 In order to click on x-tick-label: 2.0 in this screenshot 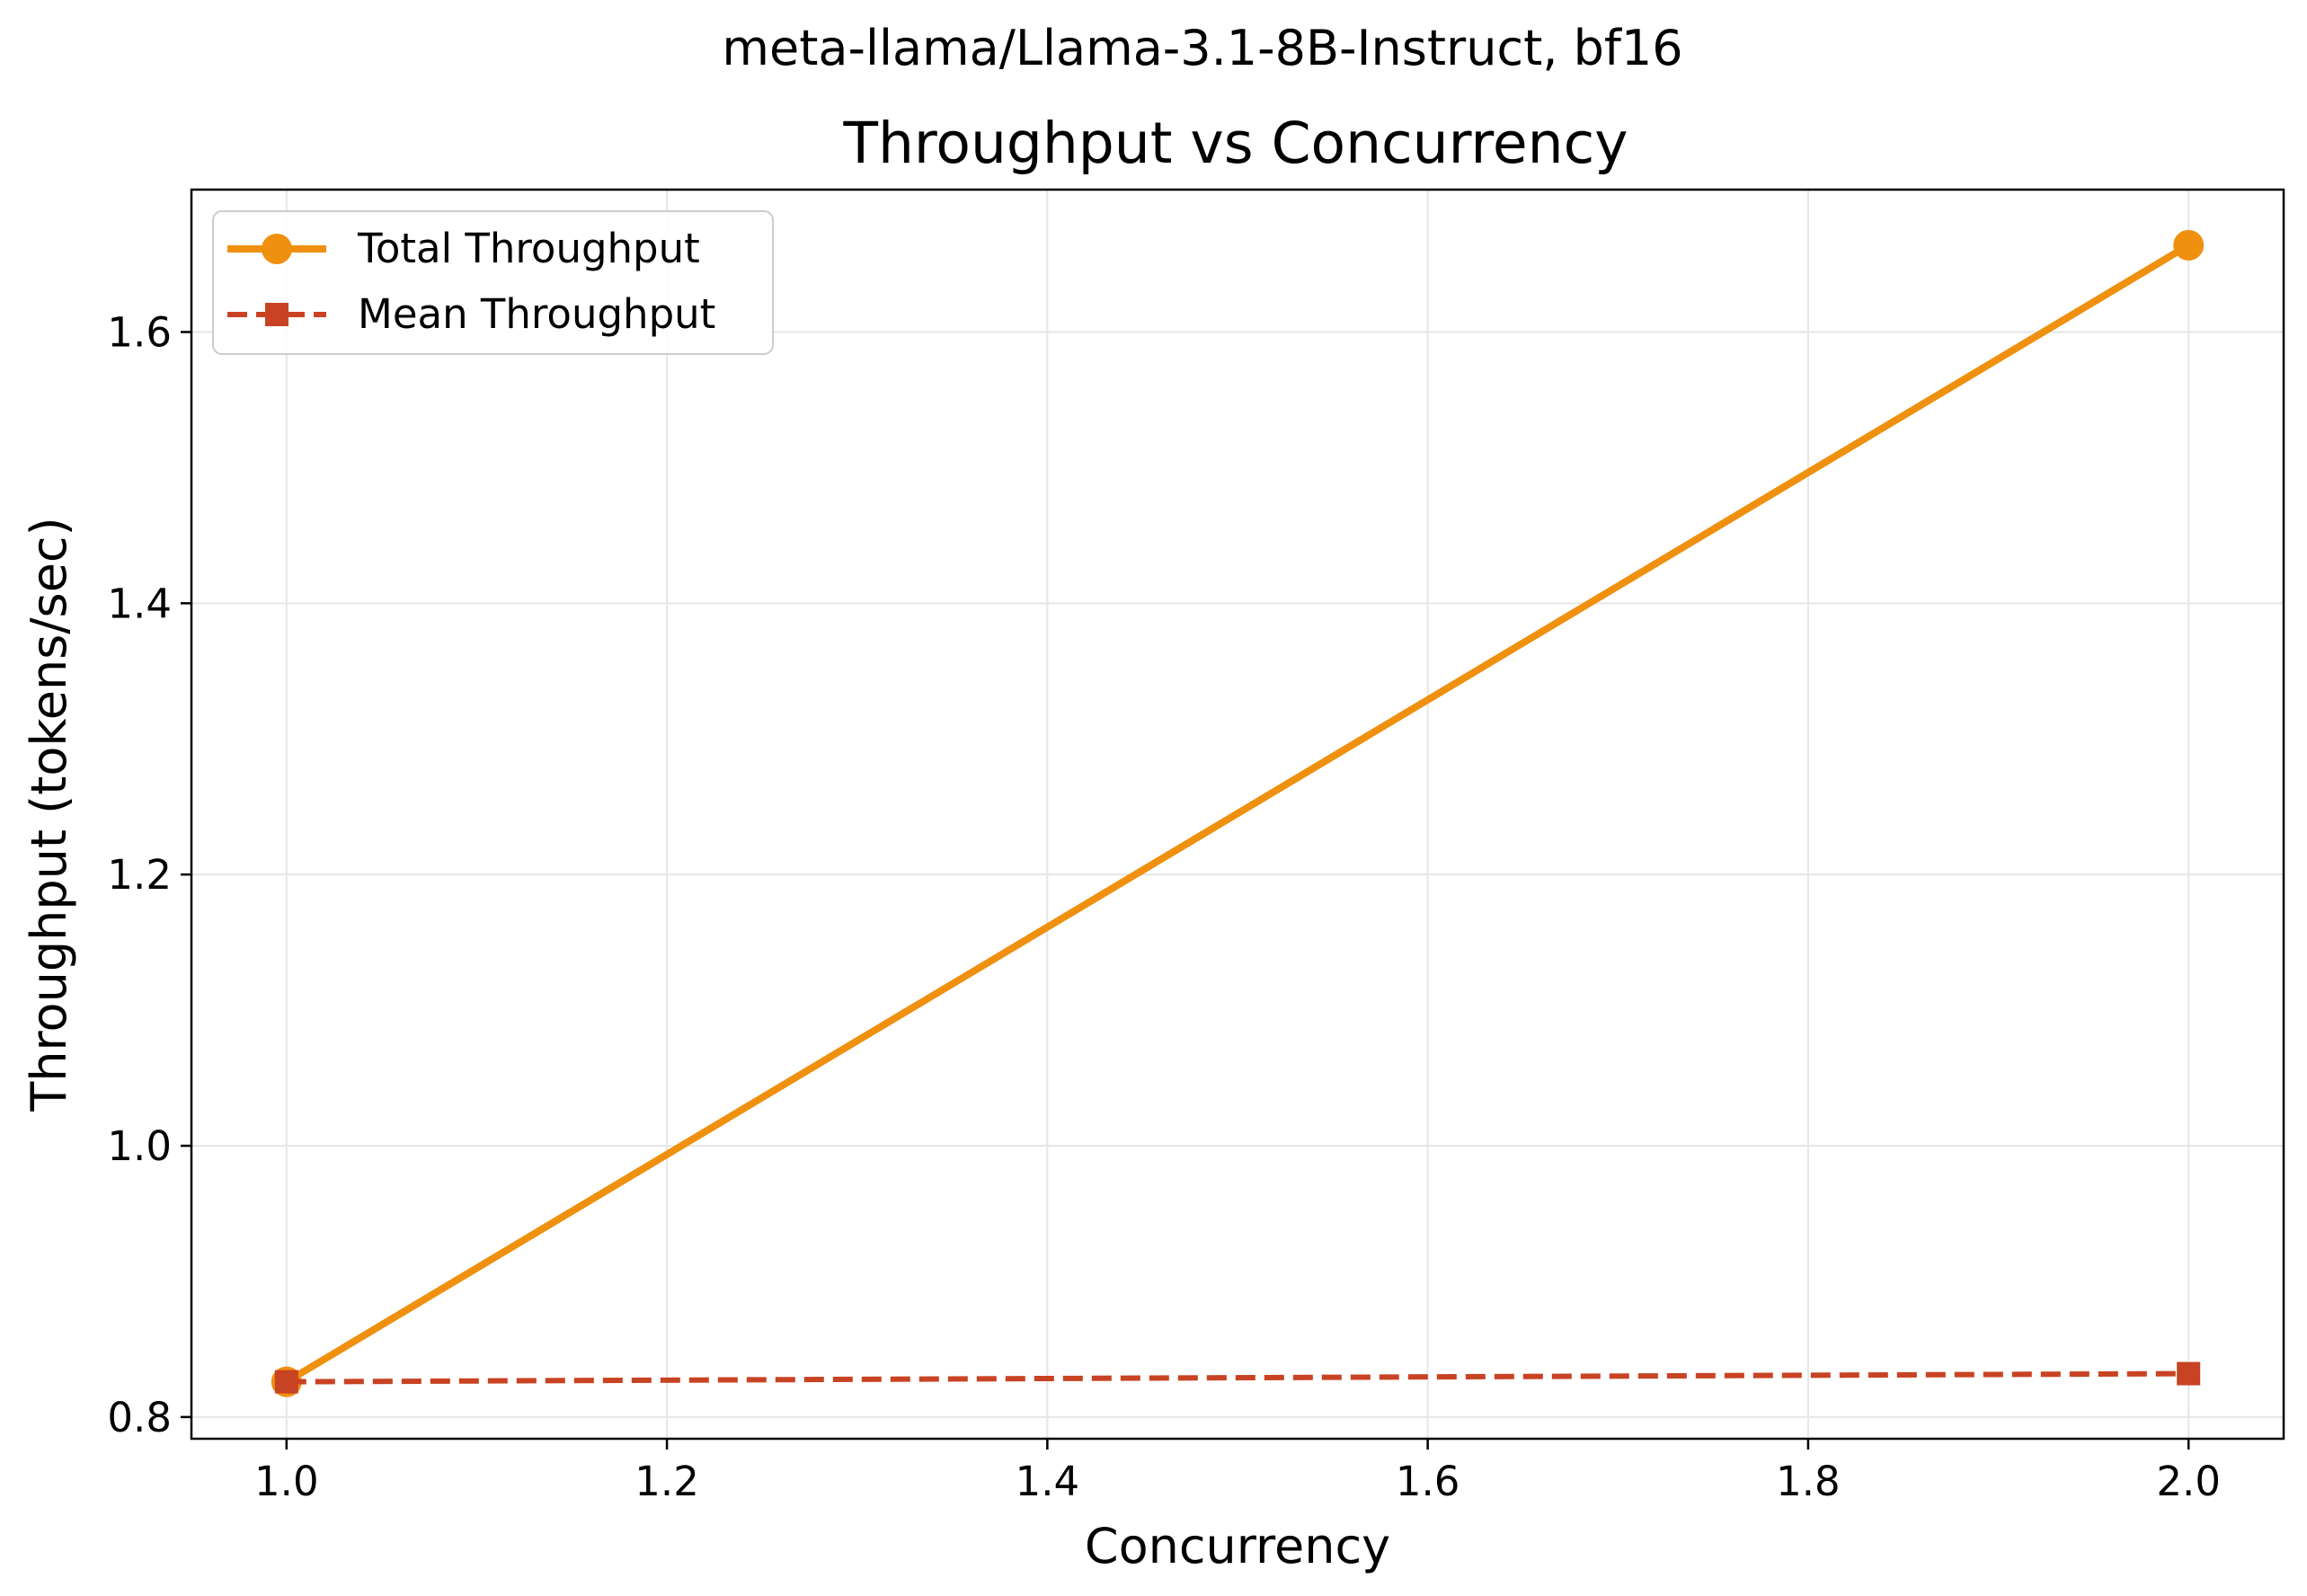, I will do `click(2188, 1481)`.